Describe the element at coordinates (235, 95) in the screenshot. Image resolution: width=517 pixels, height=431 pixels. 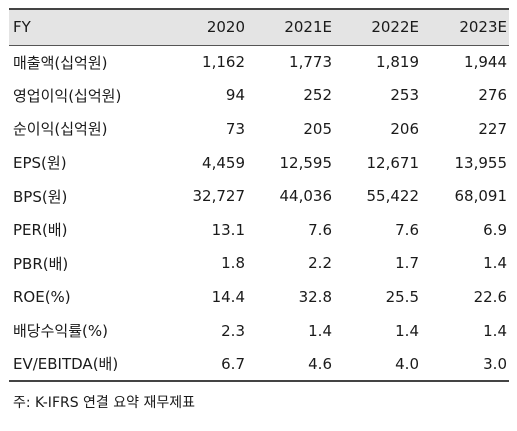
I see `cell-value: 94` at that location.